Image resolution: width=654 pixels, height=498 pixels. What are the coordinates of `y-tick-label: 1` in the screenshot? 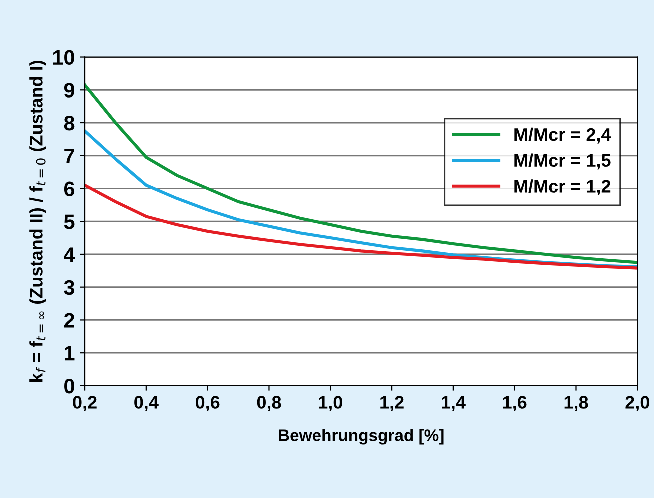 It's located at (70, 353).